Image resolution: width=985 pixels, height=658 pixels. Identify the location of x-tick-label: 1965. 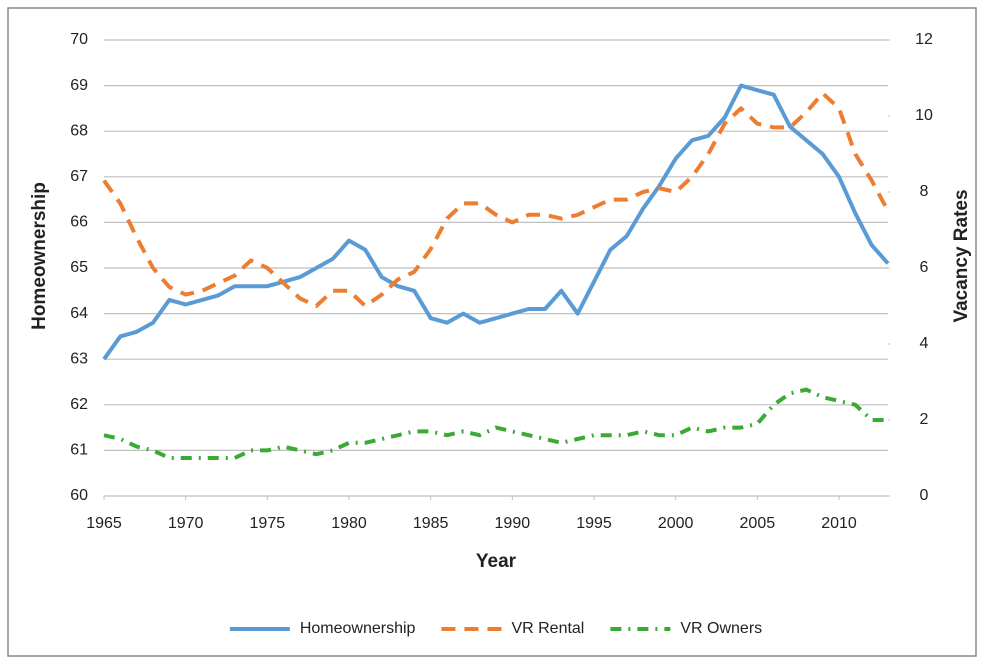
(104, 523).